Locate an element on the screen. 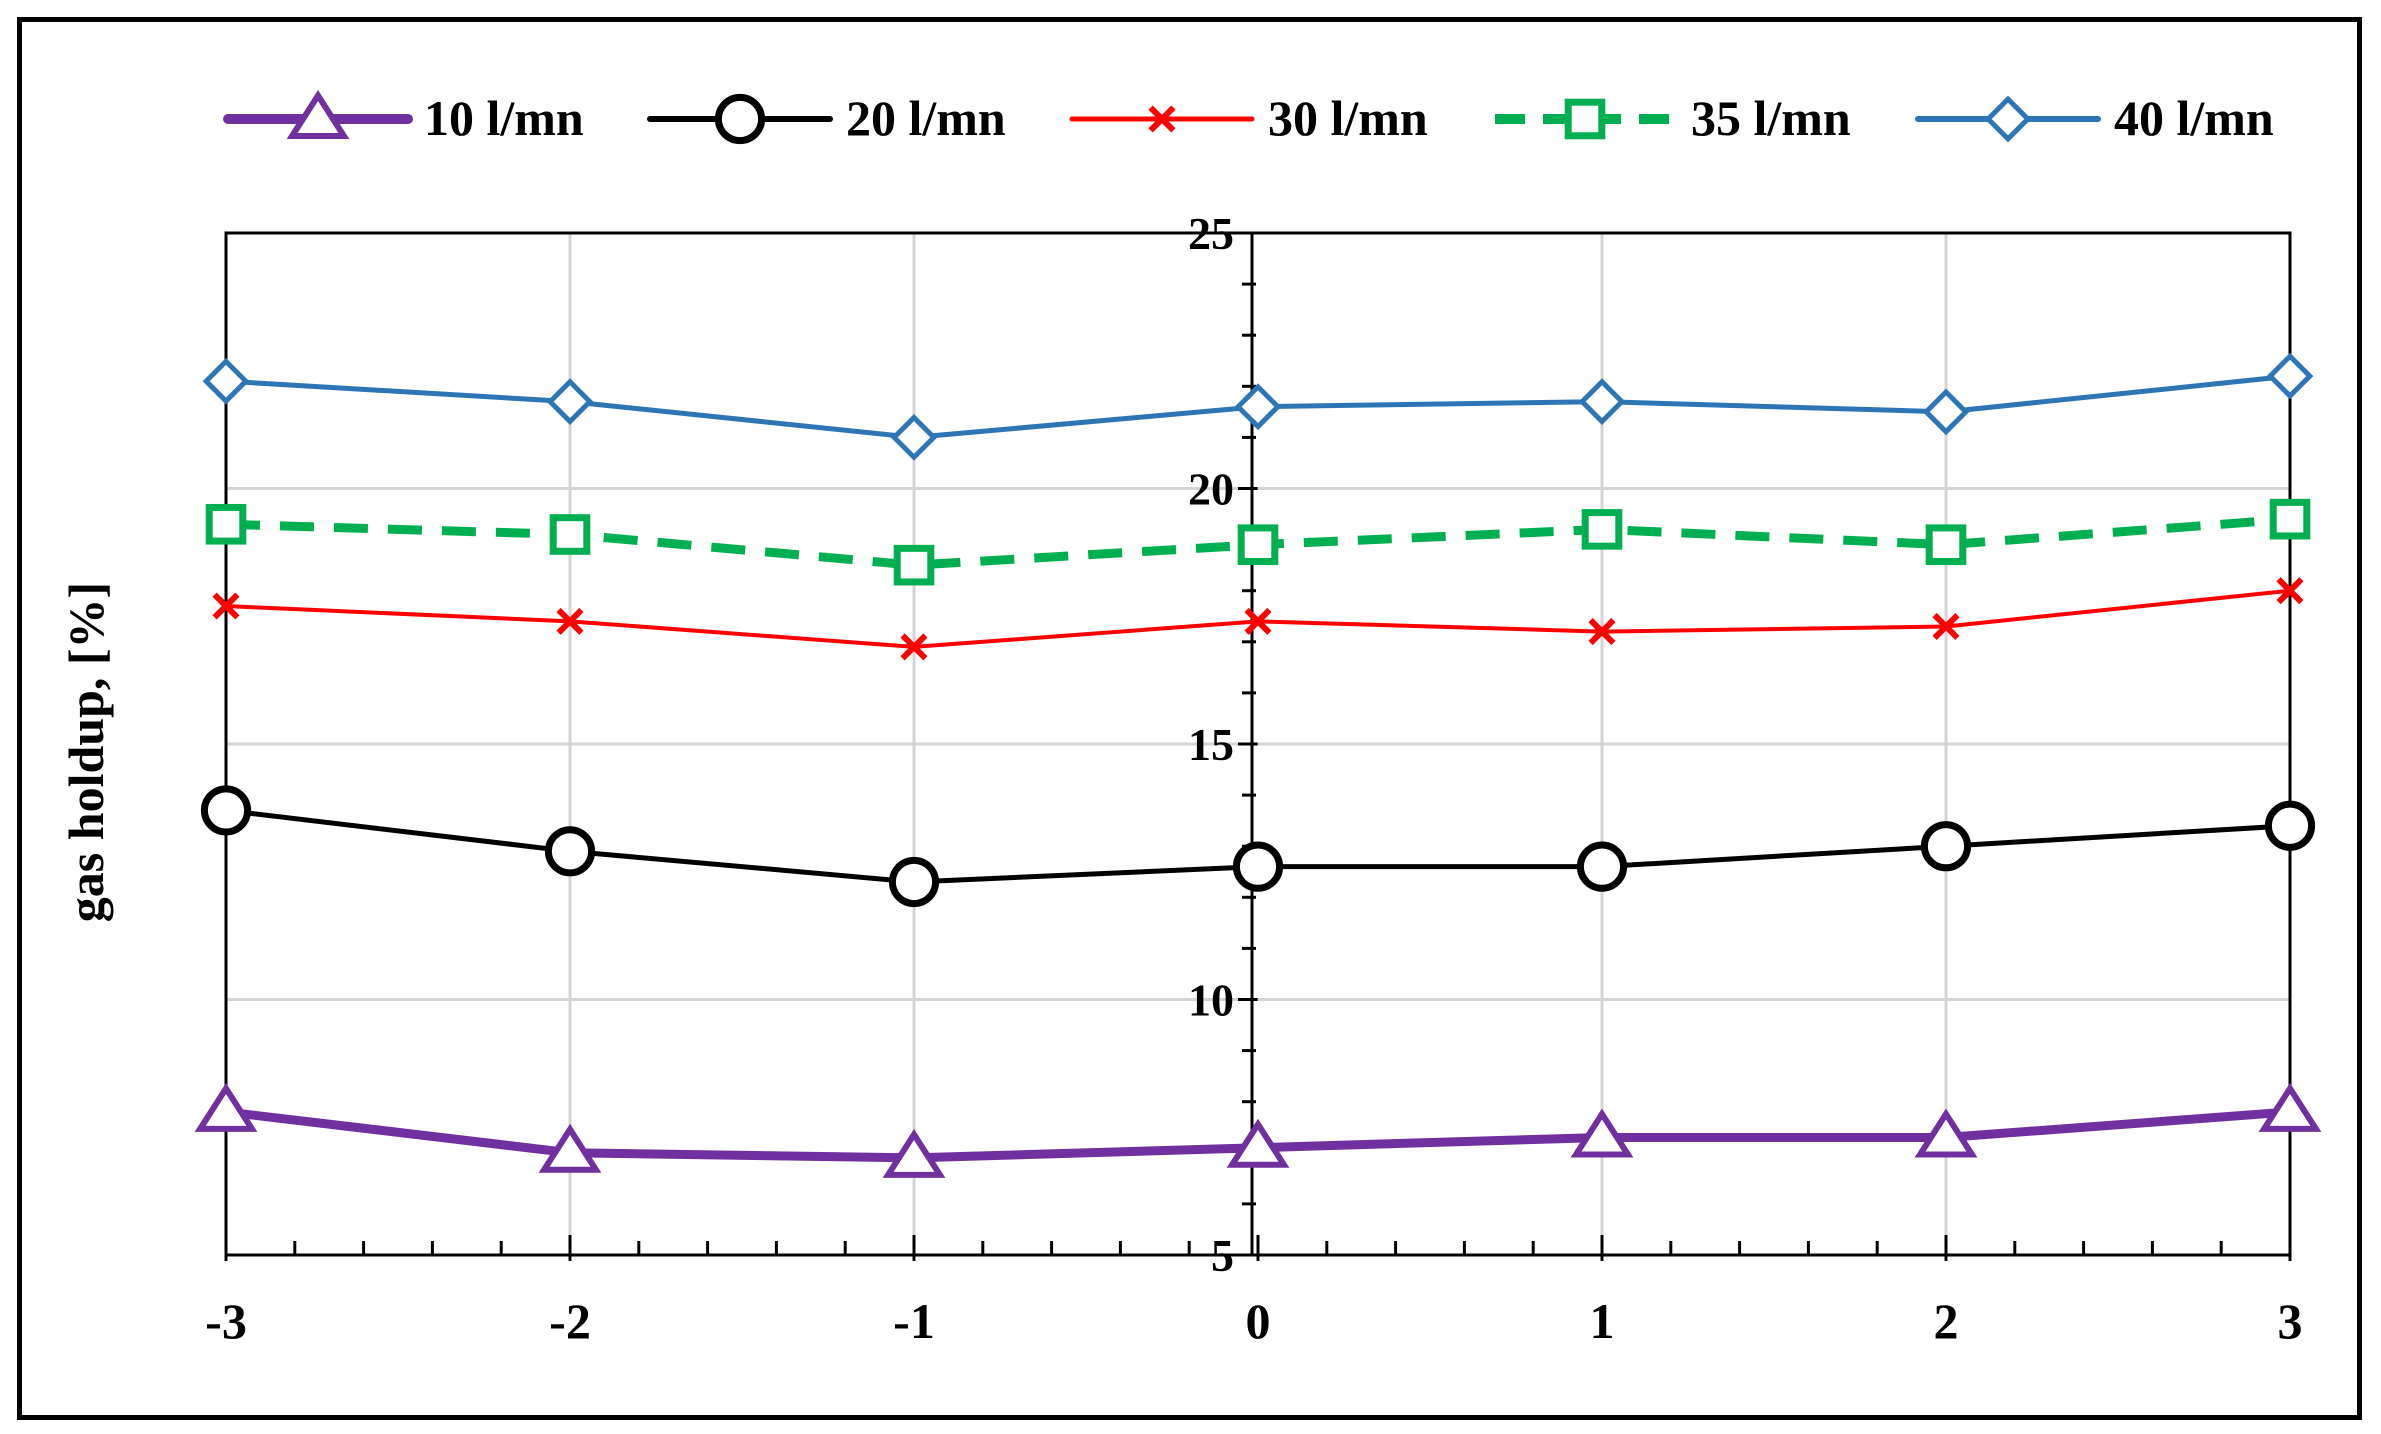 Image resolution: width=2381 pixels, height=1434 pixels. x-tick-label: -2 is located at coordinates (570, 1321).